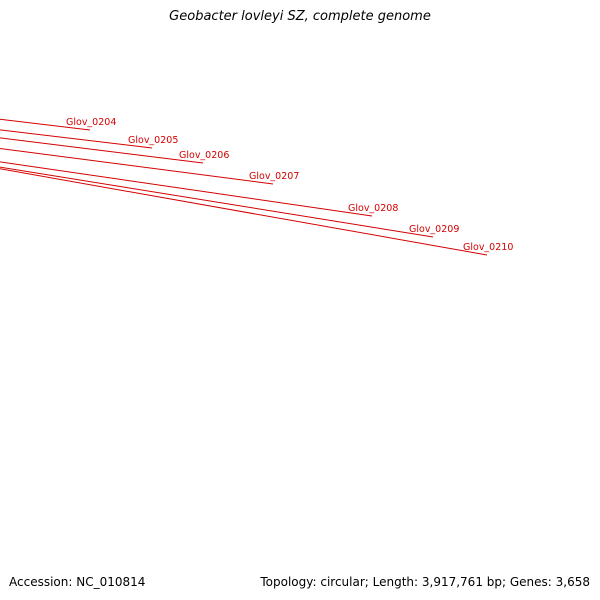  I want to click on gene-label: Glov_0205, so click(153, 140).